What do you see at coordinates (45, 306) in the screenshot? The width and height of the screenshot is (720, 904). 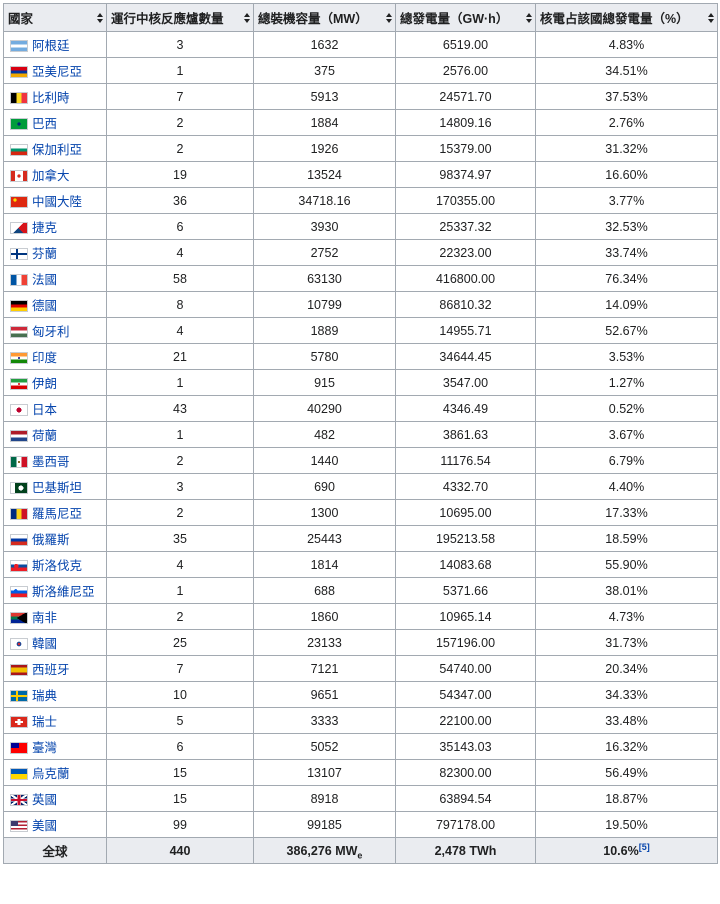 I see `country-link: 德國` at bounding box center [45, 306].